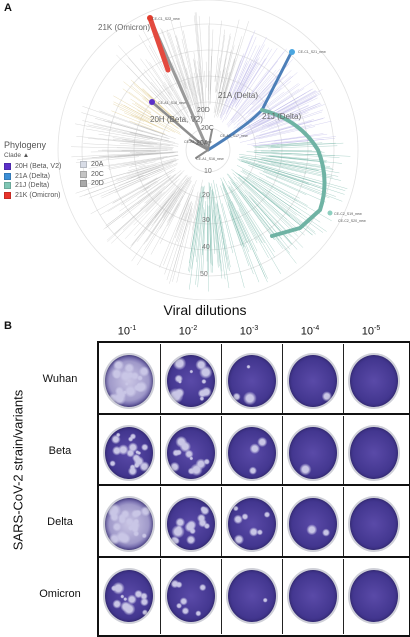  I want to click on legend-label: 20H (Beta, V2), so click(38, 166).